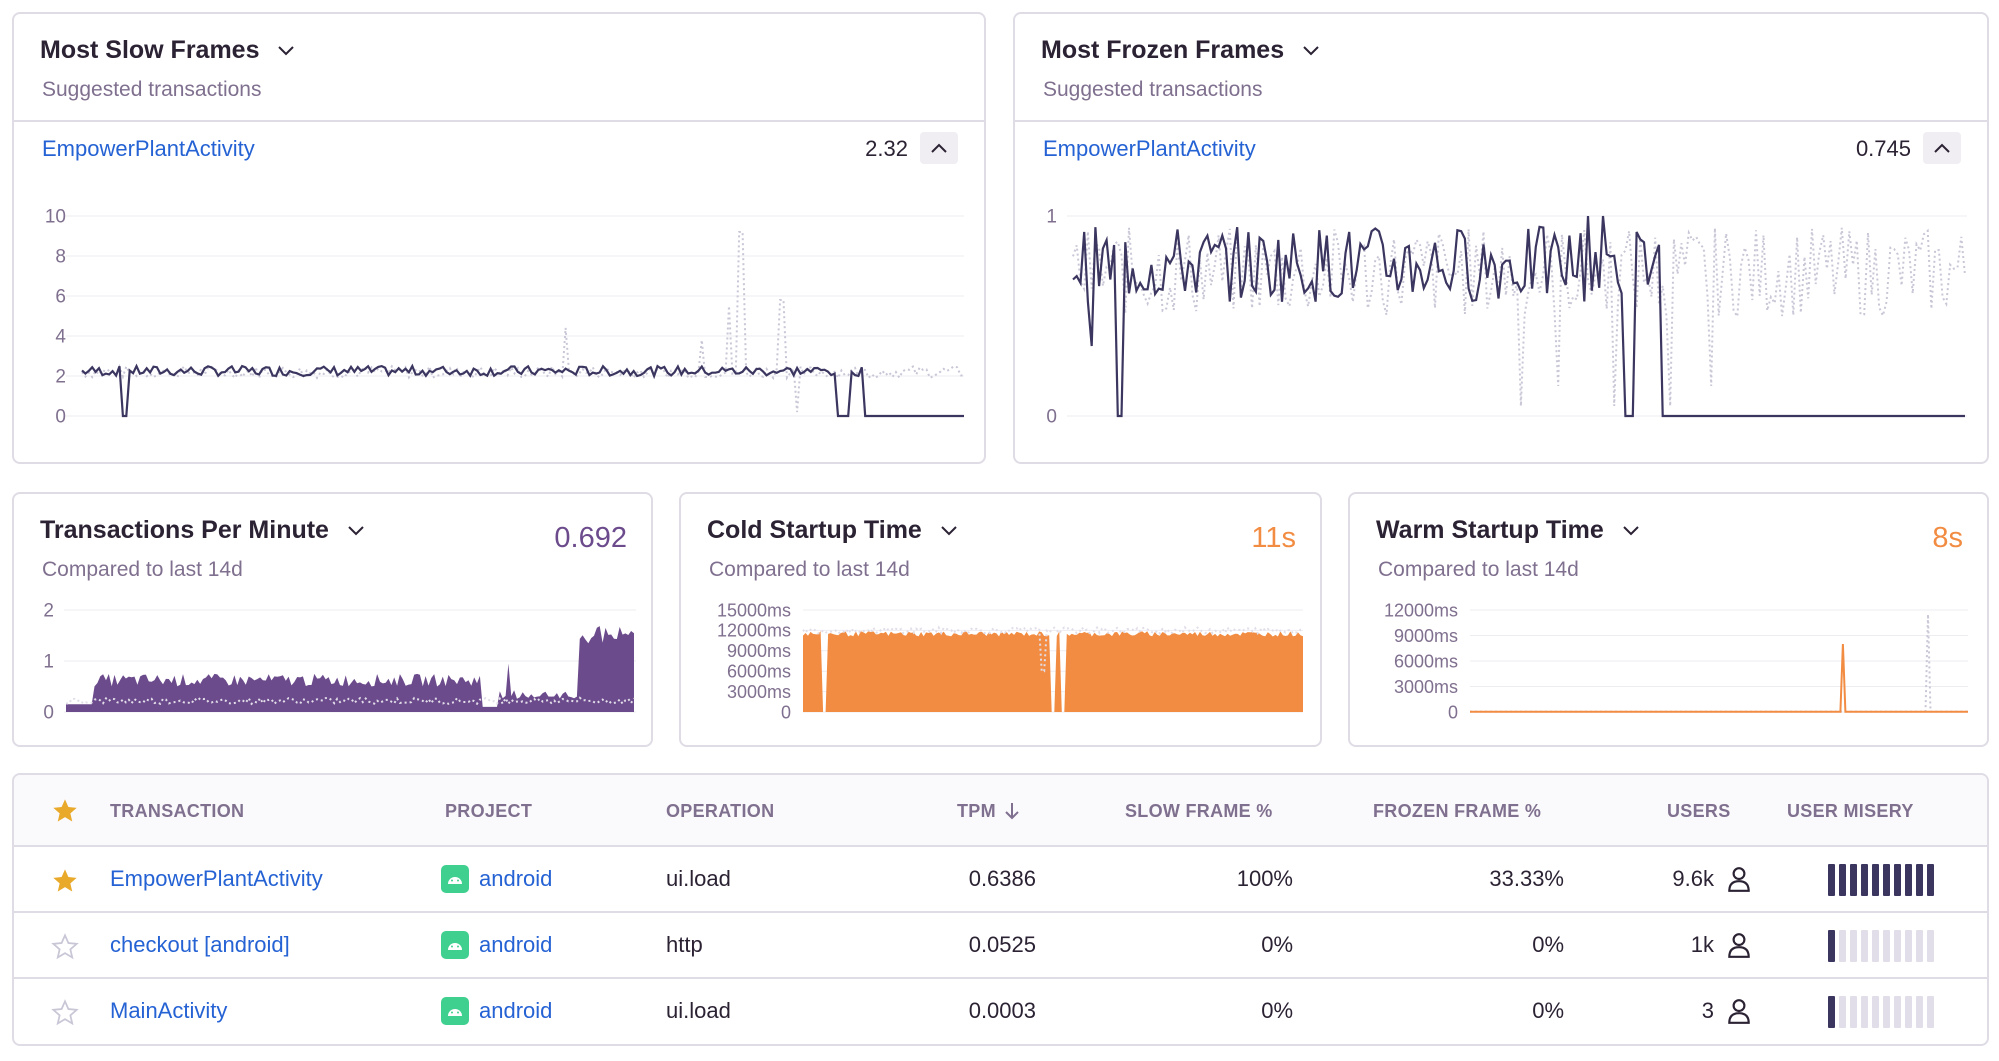 The image size is (1999, 1061). What do you see at coordinates (754, 610) in the screenshot?
I see `cold-startup-y-tick-label: 15000ms` at bounding box center [754, 610].